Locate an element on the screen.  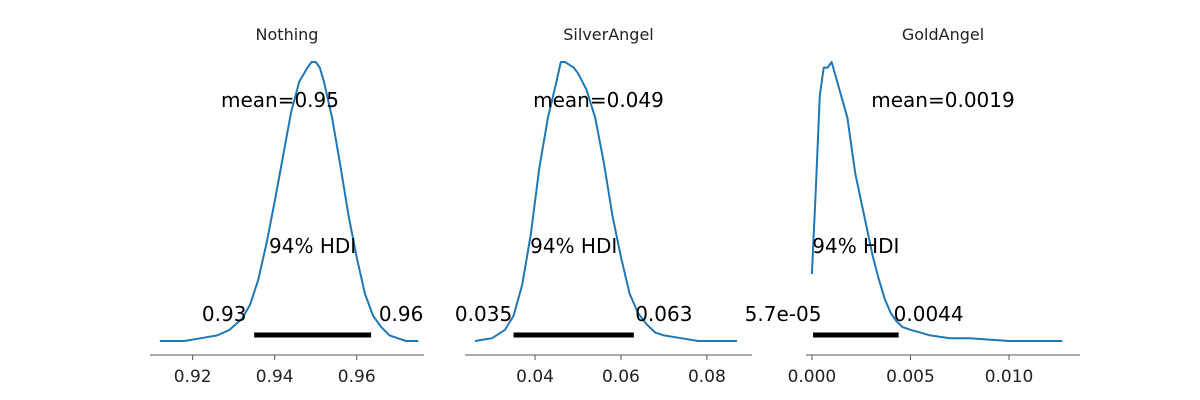
x-tick-label: 0.04 is located at coordinates (535, 377).